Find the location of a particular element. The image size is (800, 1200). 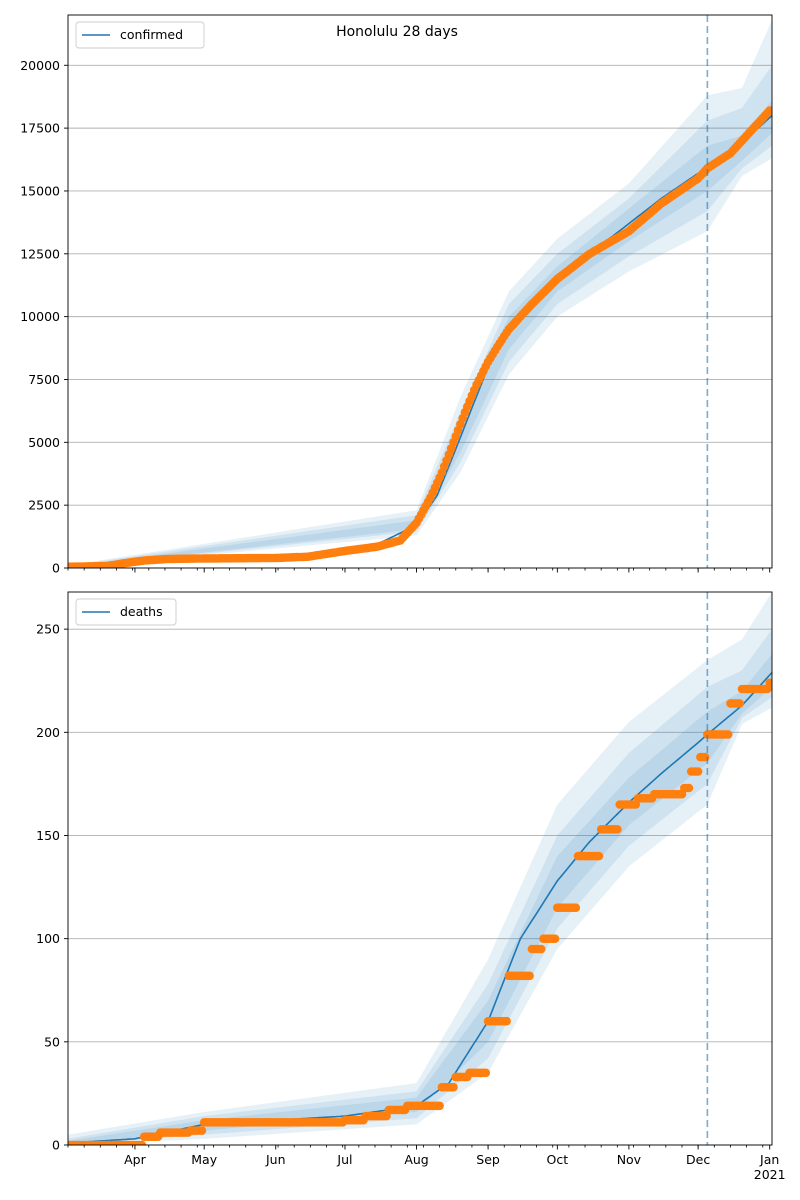

x-tick-label: Nov is located at coordinates (629, 1159).